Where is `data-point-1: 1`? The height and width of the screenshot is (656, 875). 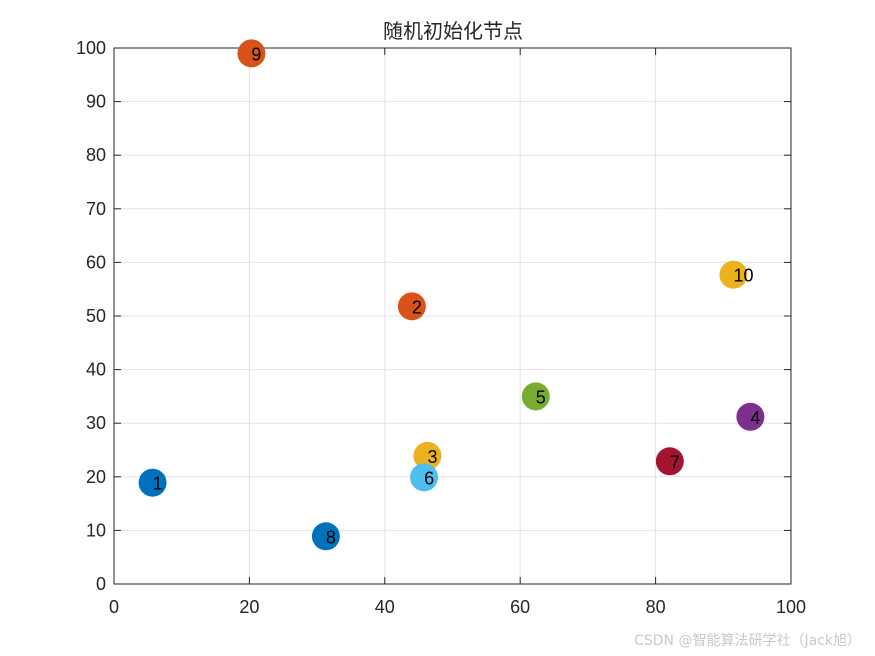
data-point-1: 1 is located at coordinates (152, 482).